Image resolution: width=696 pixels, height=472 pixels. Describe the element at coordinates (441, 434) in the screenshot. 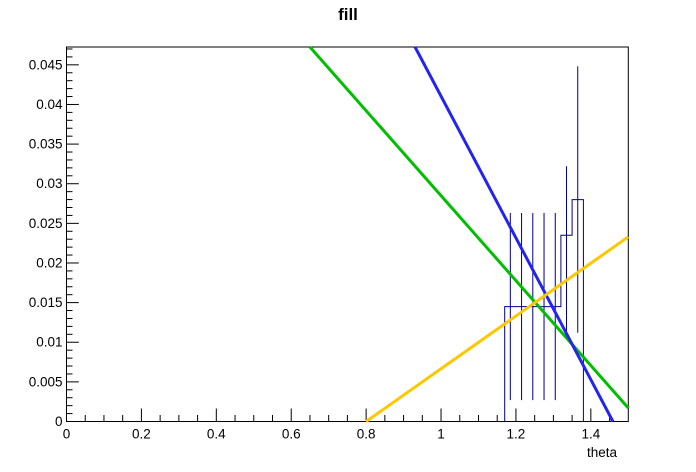

I see `x-axis-tick-label: 1` at that location.